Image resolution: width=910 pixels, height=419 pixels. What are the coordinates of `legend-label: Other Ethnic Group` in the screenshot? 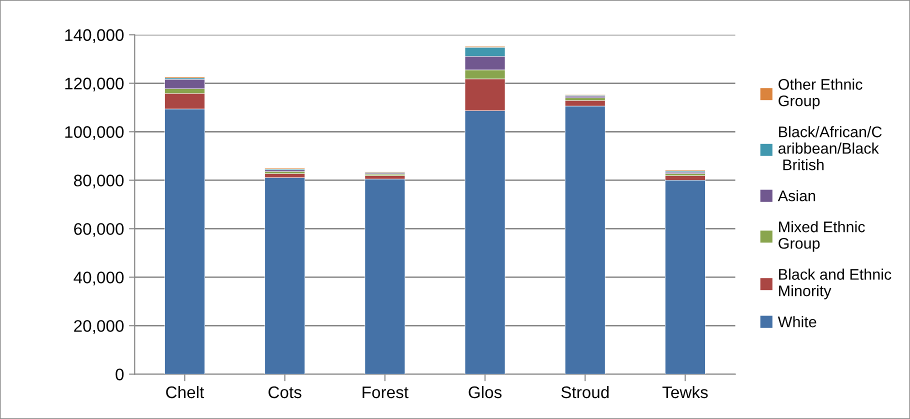 It's located at (820, 94).